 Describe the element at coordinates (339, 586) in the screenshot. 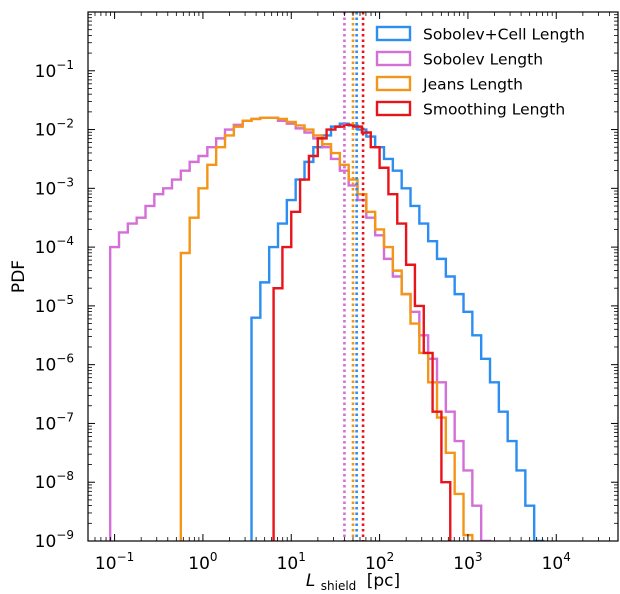

I see `x-axis-label-sub: shield` at that location.